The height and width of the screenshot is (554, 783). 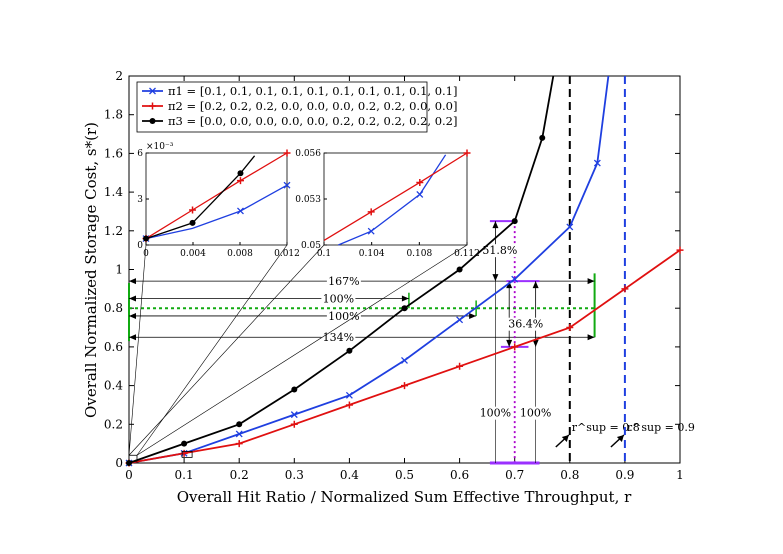 What do you see at coordinates (661, 427) in the screenshot?
I see `rsup-label: r^sup = 0.9` at bounding box center [661, 427].